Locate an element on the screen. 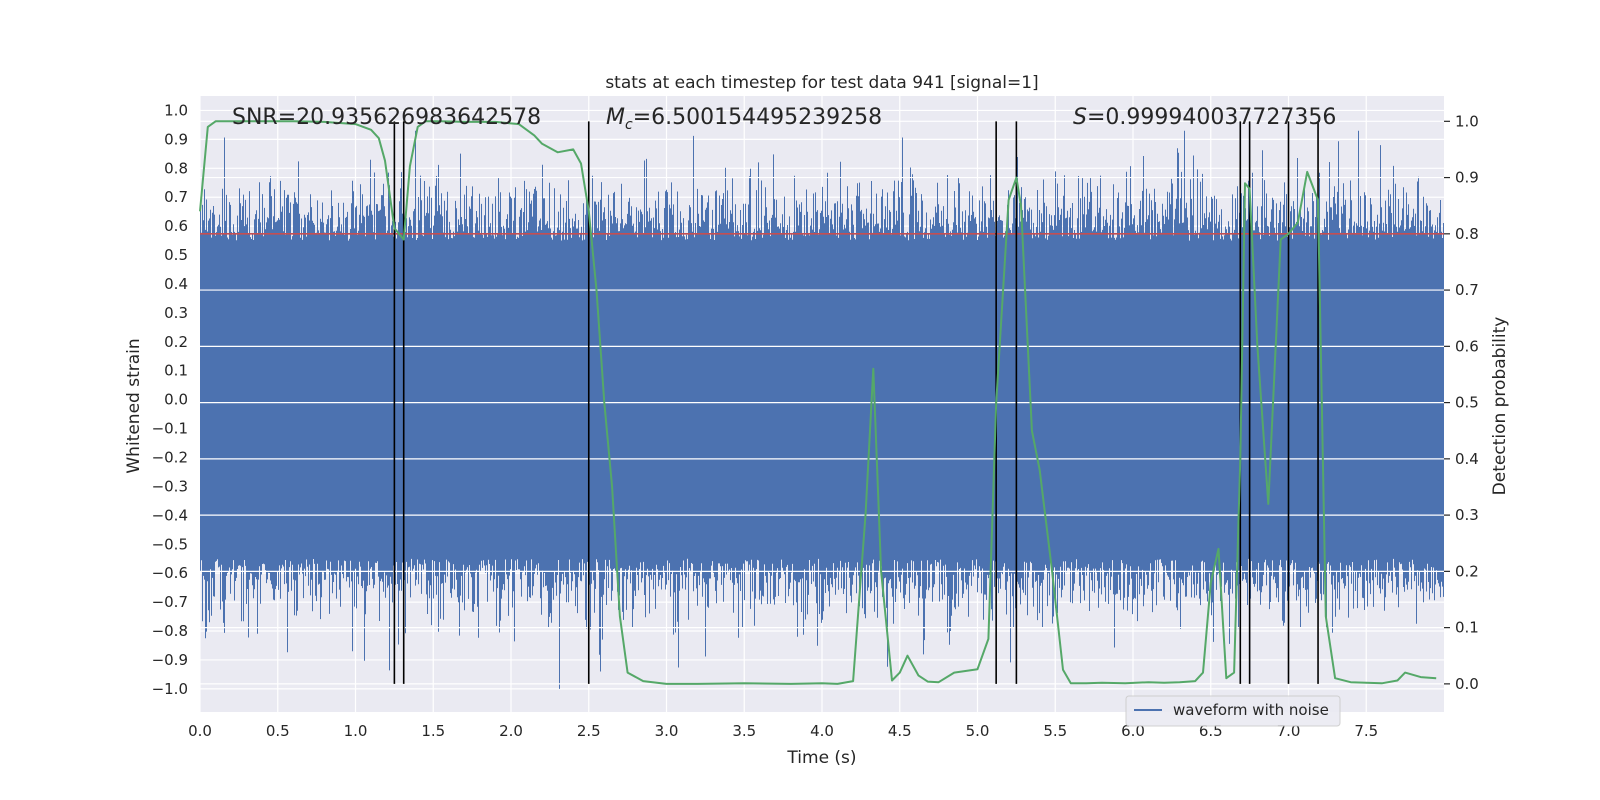  y-left-tick-label: 0.4 is located at coordinates (176, 284).